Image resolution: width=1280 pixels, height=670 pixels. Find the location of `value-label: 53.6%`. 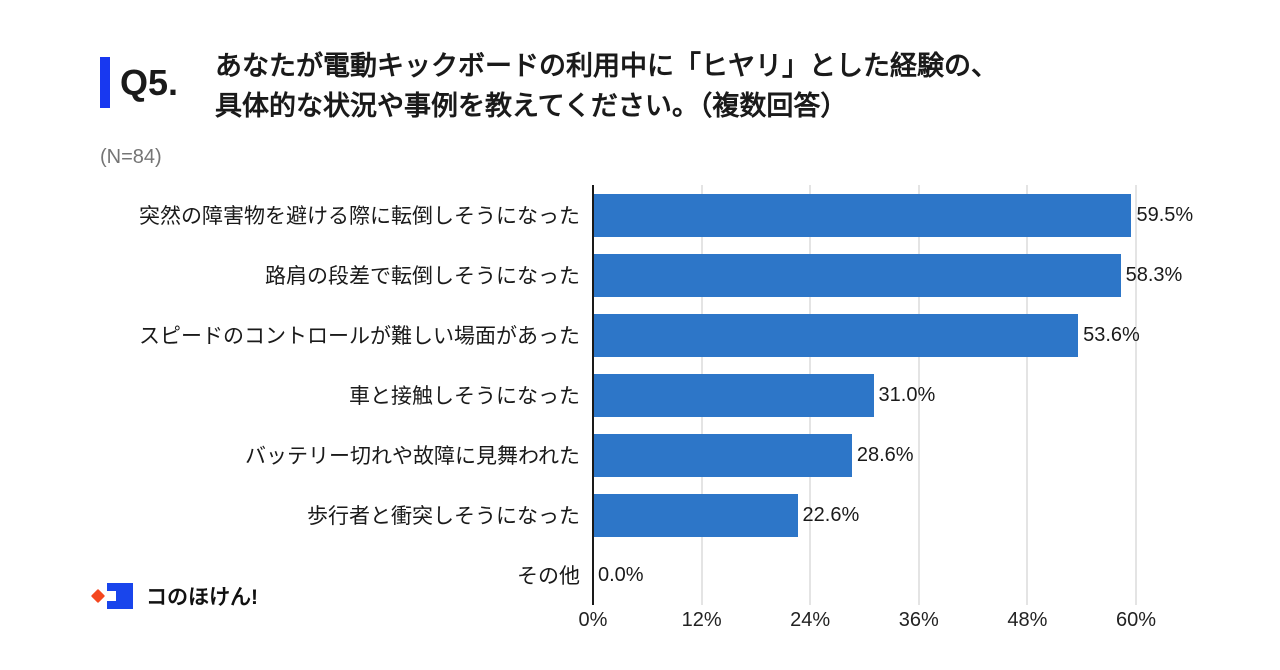

value-label: 53.6% is located at coordinates (1111, 335).